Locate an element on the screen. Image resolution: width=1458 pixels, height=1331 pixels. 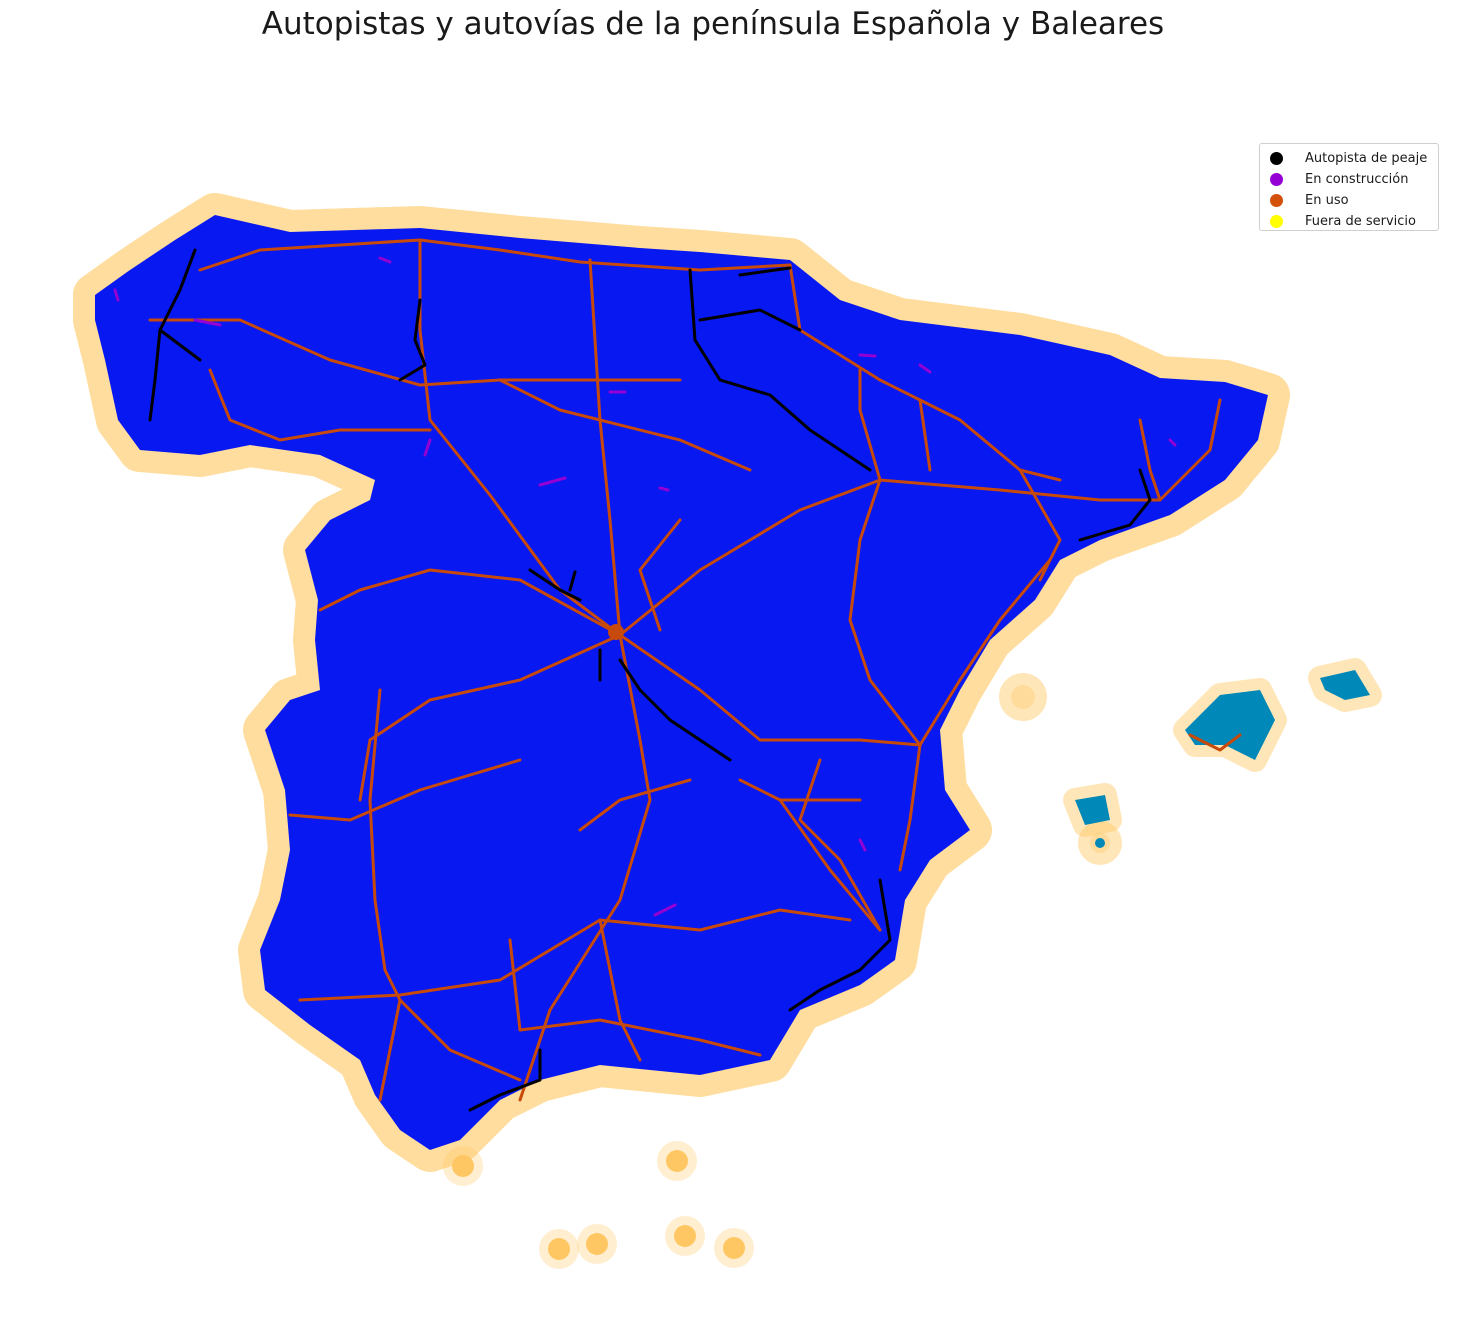
legend-item-toll: Autopista de peaje is located at coordinates (1354, 158).